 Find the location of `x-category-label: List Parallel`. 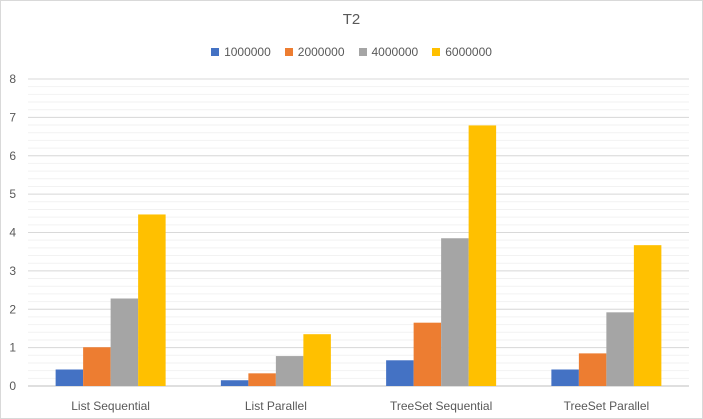

x-category-label: List Parallel is located at coordinates (276, 406).